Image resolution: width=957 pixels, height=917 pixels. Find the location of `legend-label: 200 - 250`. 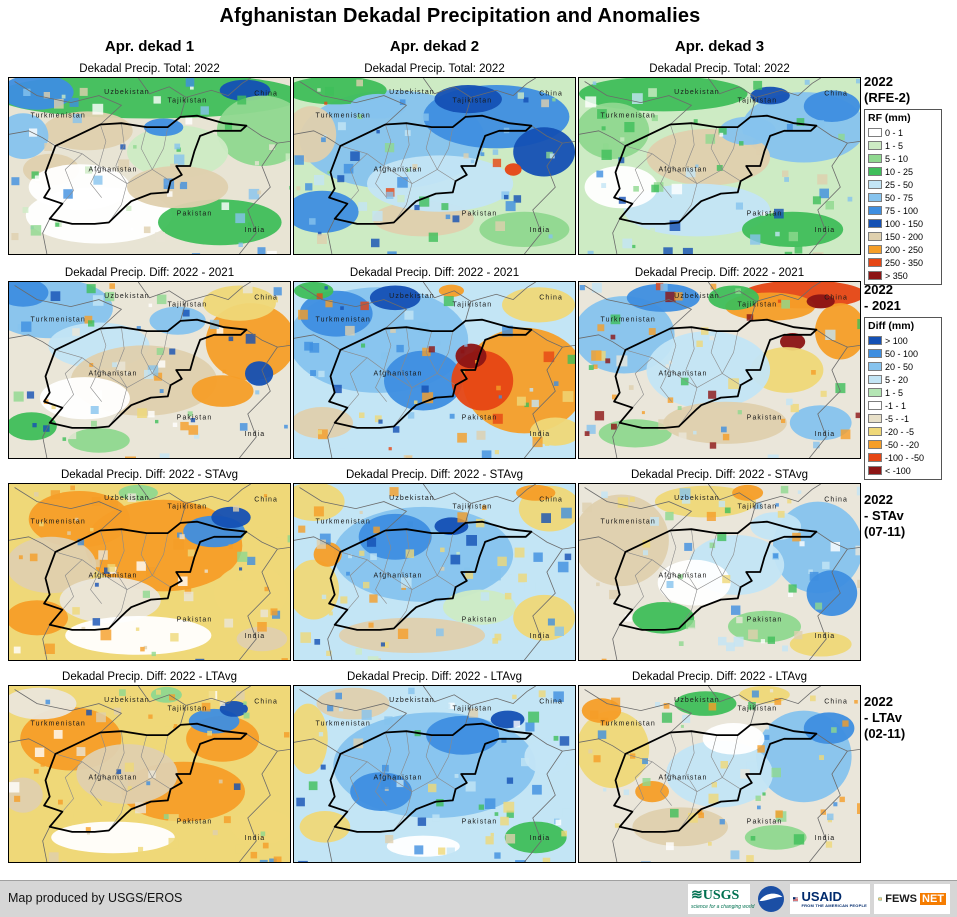

legend-label: 200 - 250 is located at coordinates (904, 249).